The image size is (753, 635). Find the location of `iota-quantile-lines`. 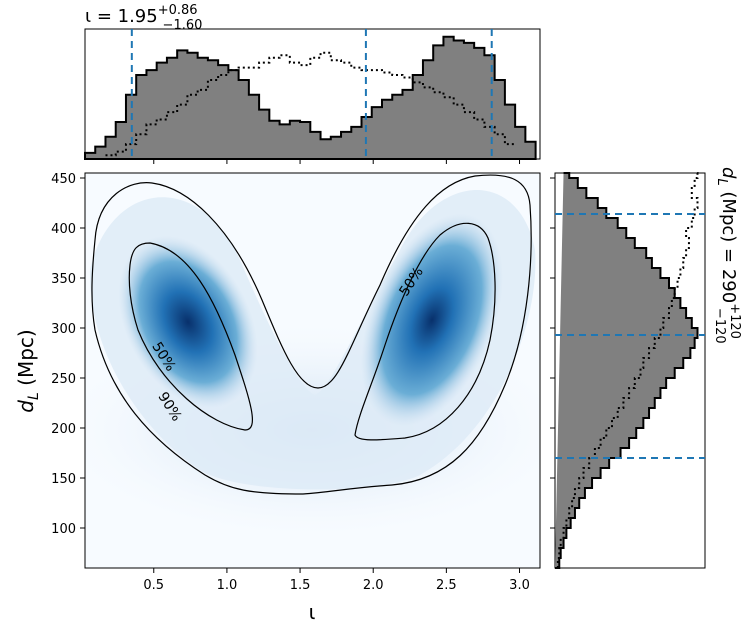

iota-quantile-lines is located at coordinates (311, 94).